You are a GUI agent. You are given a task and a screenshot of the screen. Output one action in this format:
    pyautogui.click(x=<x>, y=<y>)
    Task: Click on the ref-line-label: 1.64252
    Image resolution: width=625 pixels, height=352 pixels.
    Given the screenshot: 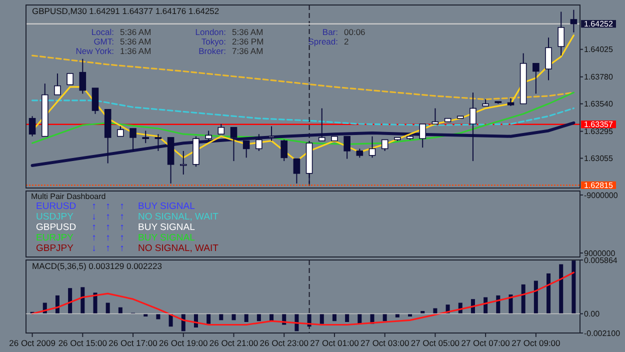 What is the action you would take?
    pyautogui.click(x=599, y=24)
    